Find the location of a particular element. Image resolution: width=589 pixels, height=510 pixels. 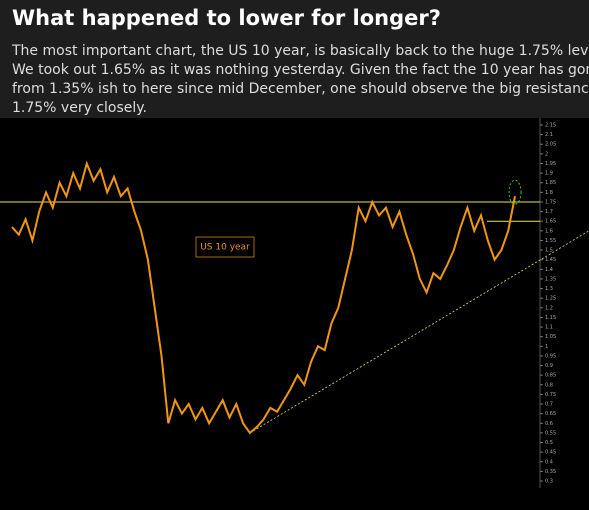

y-tick-label: 0.4 is located at coordinates (549, 462).